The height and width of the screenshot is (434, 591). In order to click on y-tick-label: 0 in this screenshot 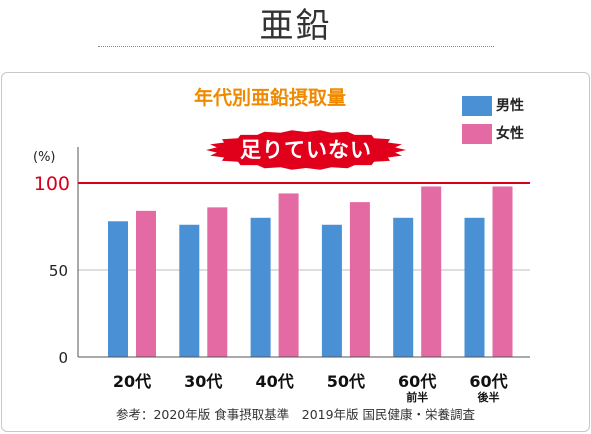, I will do `click(63, 358)`.